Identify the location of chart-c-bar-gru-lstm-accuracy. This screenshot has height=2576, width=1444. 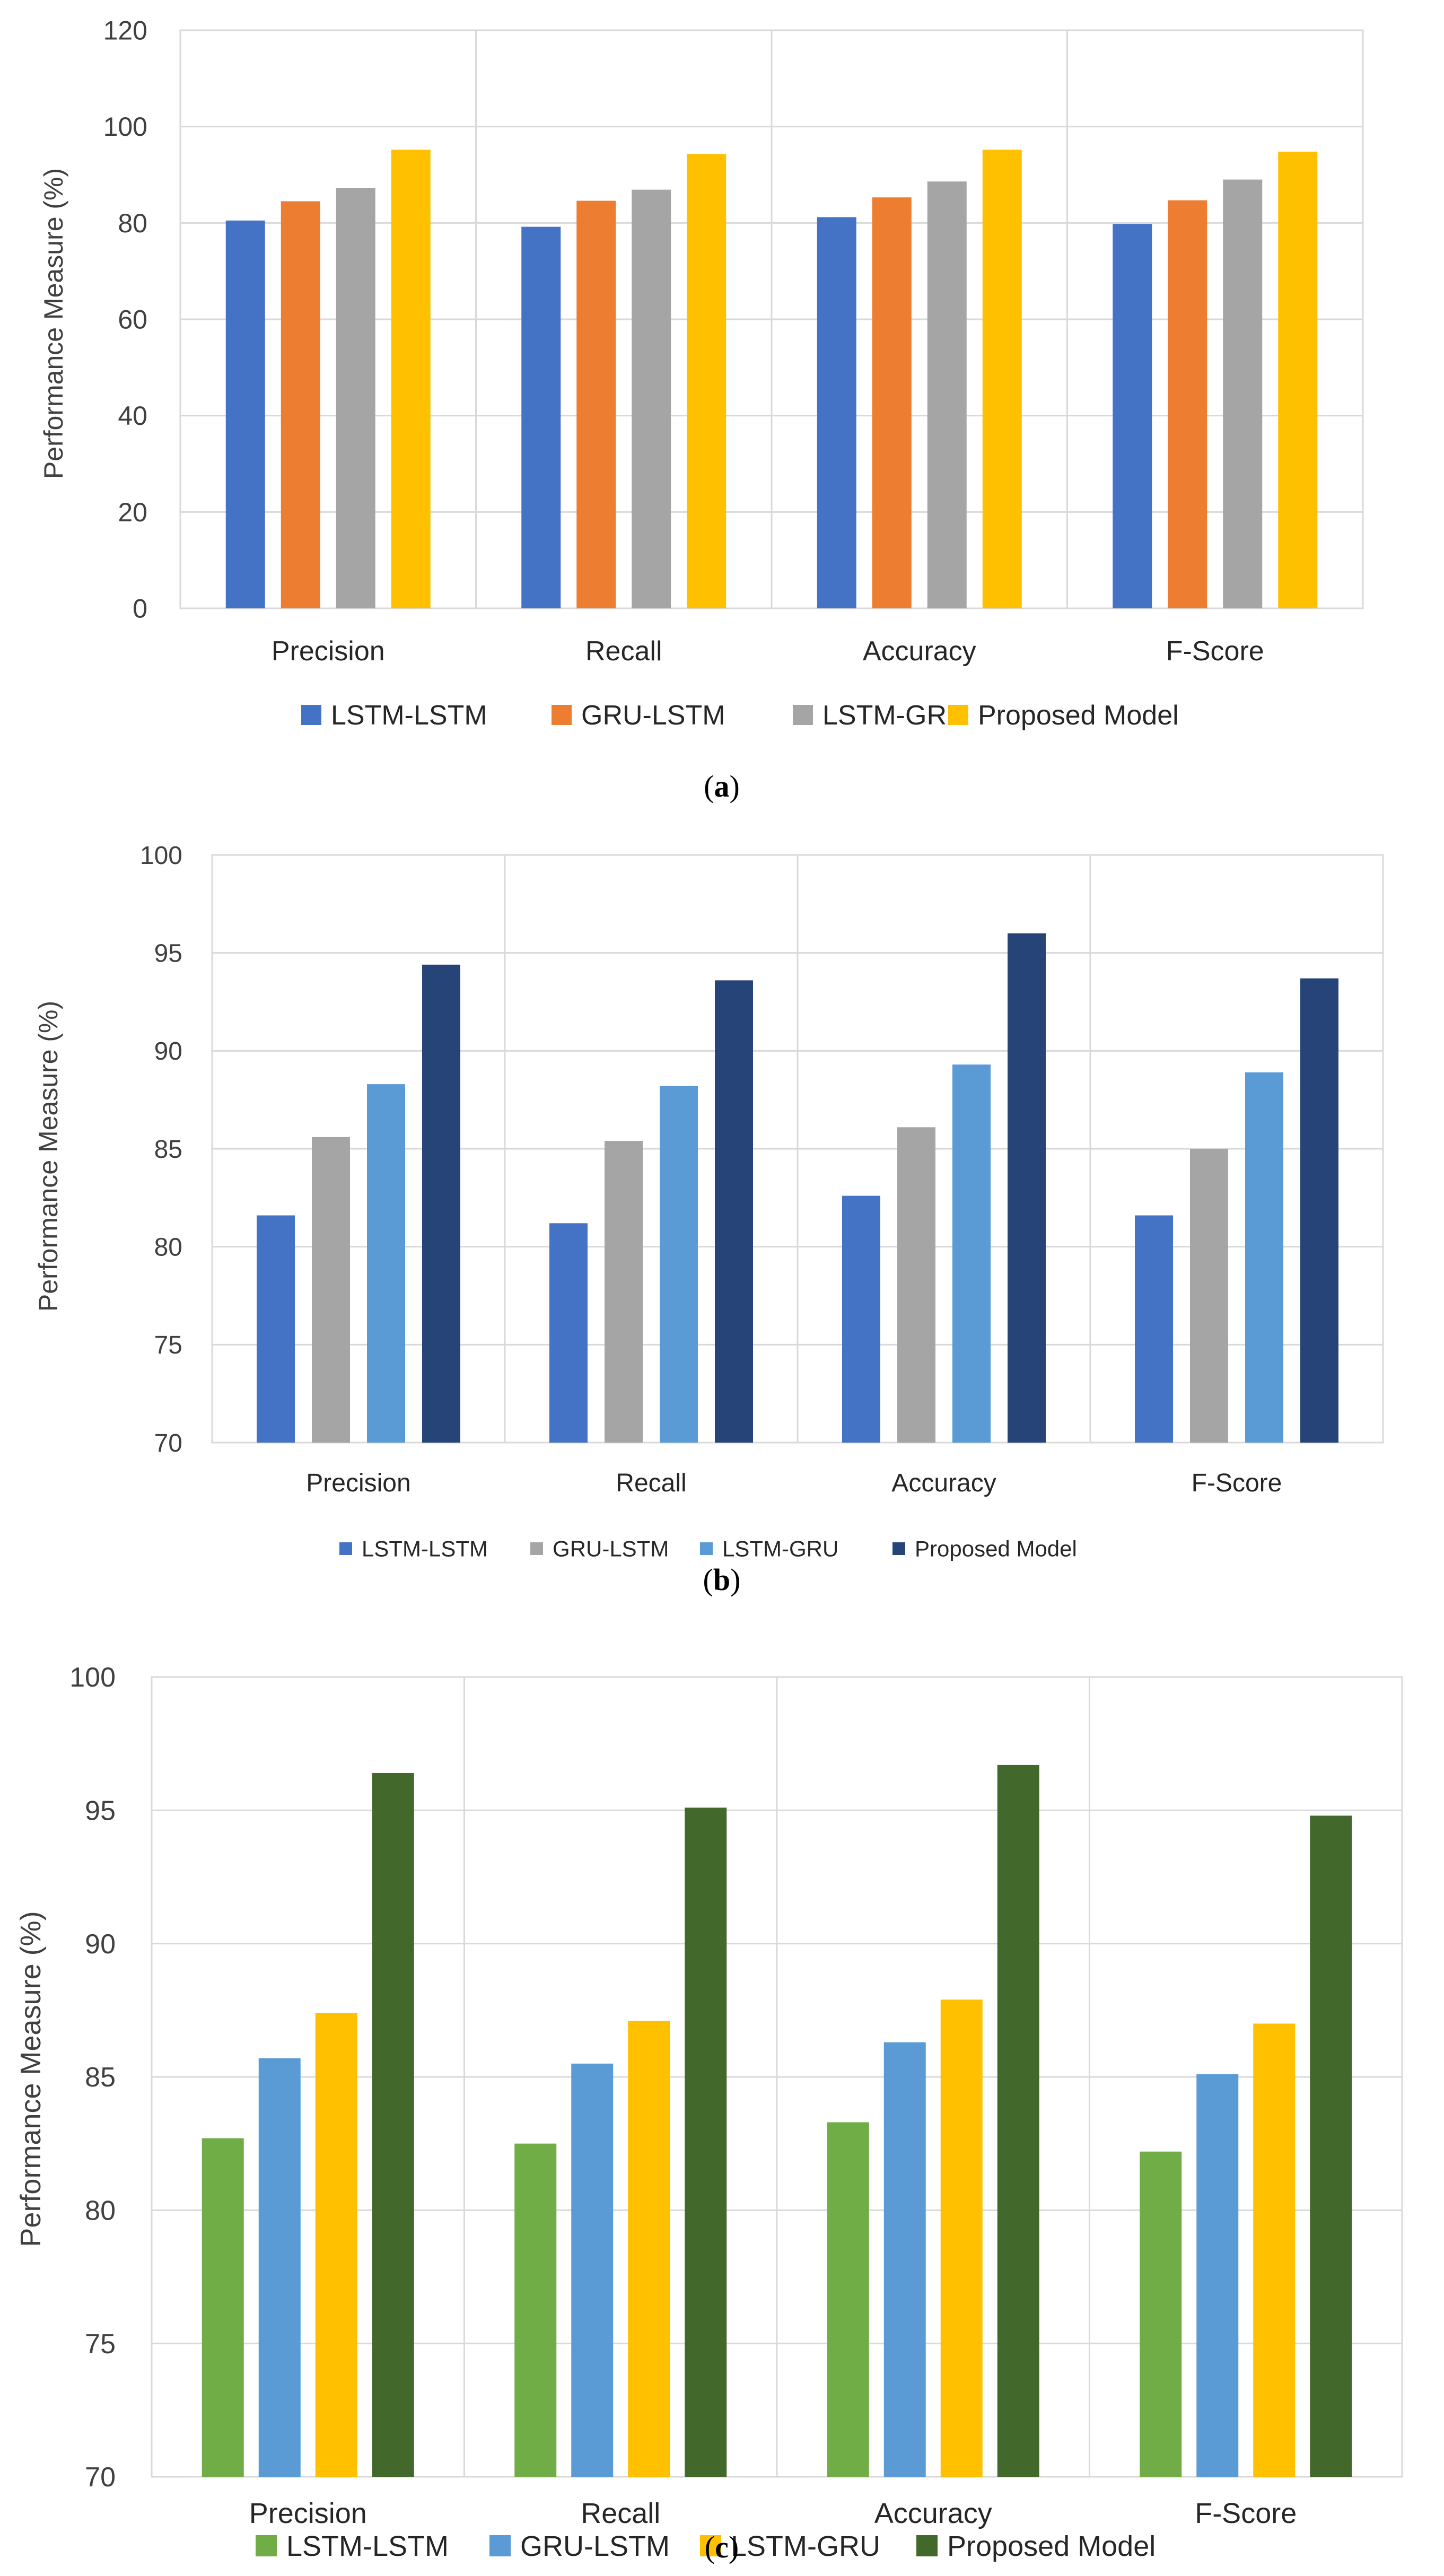
(904, 2259).